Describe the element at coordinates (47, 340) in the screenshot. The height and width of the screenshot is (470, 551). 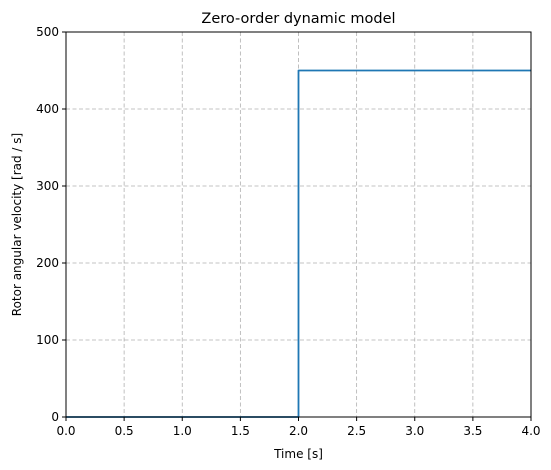
I see `y-tick-label: 100` at that location.